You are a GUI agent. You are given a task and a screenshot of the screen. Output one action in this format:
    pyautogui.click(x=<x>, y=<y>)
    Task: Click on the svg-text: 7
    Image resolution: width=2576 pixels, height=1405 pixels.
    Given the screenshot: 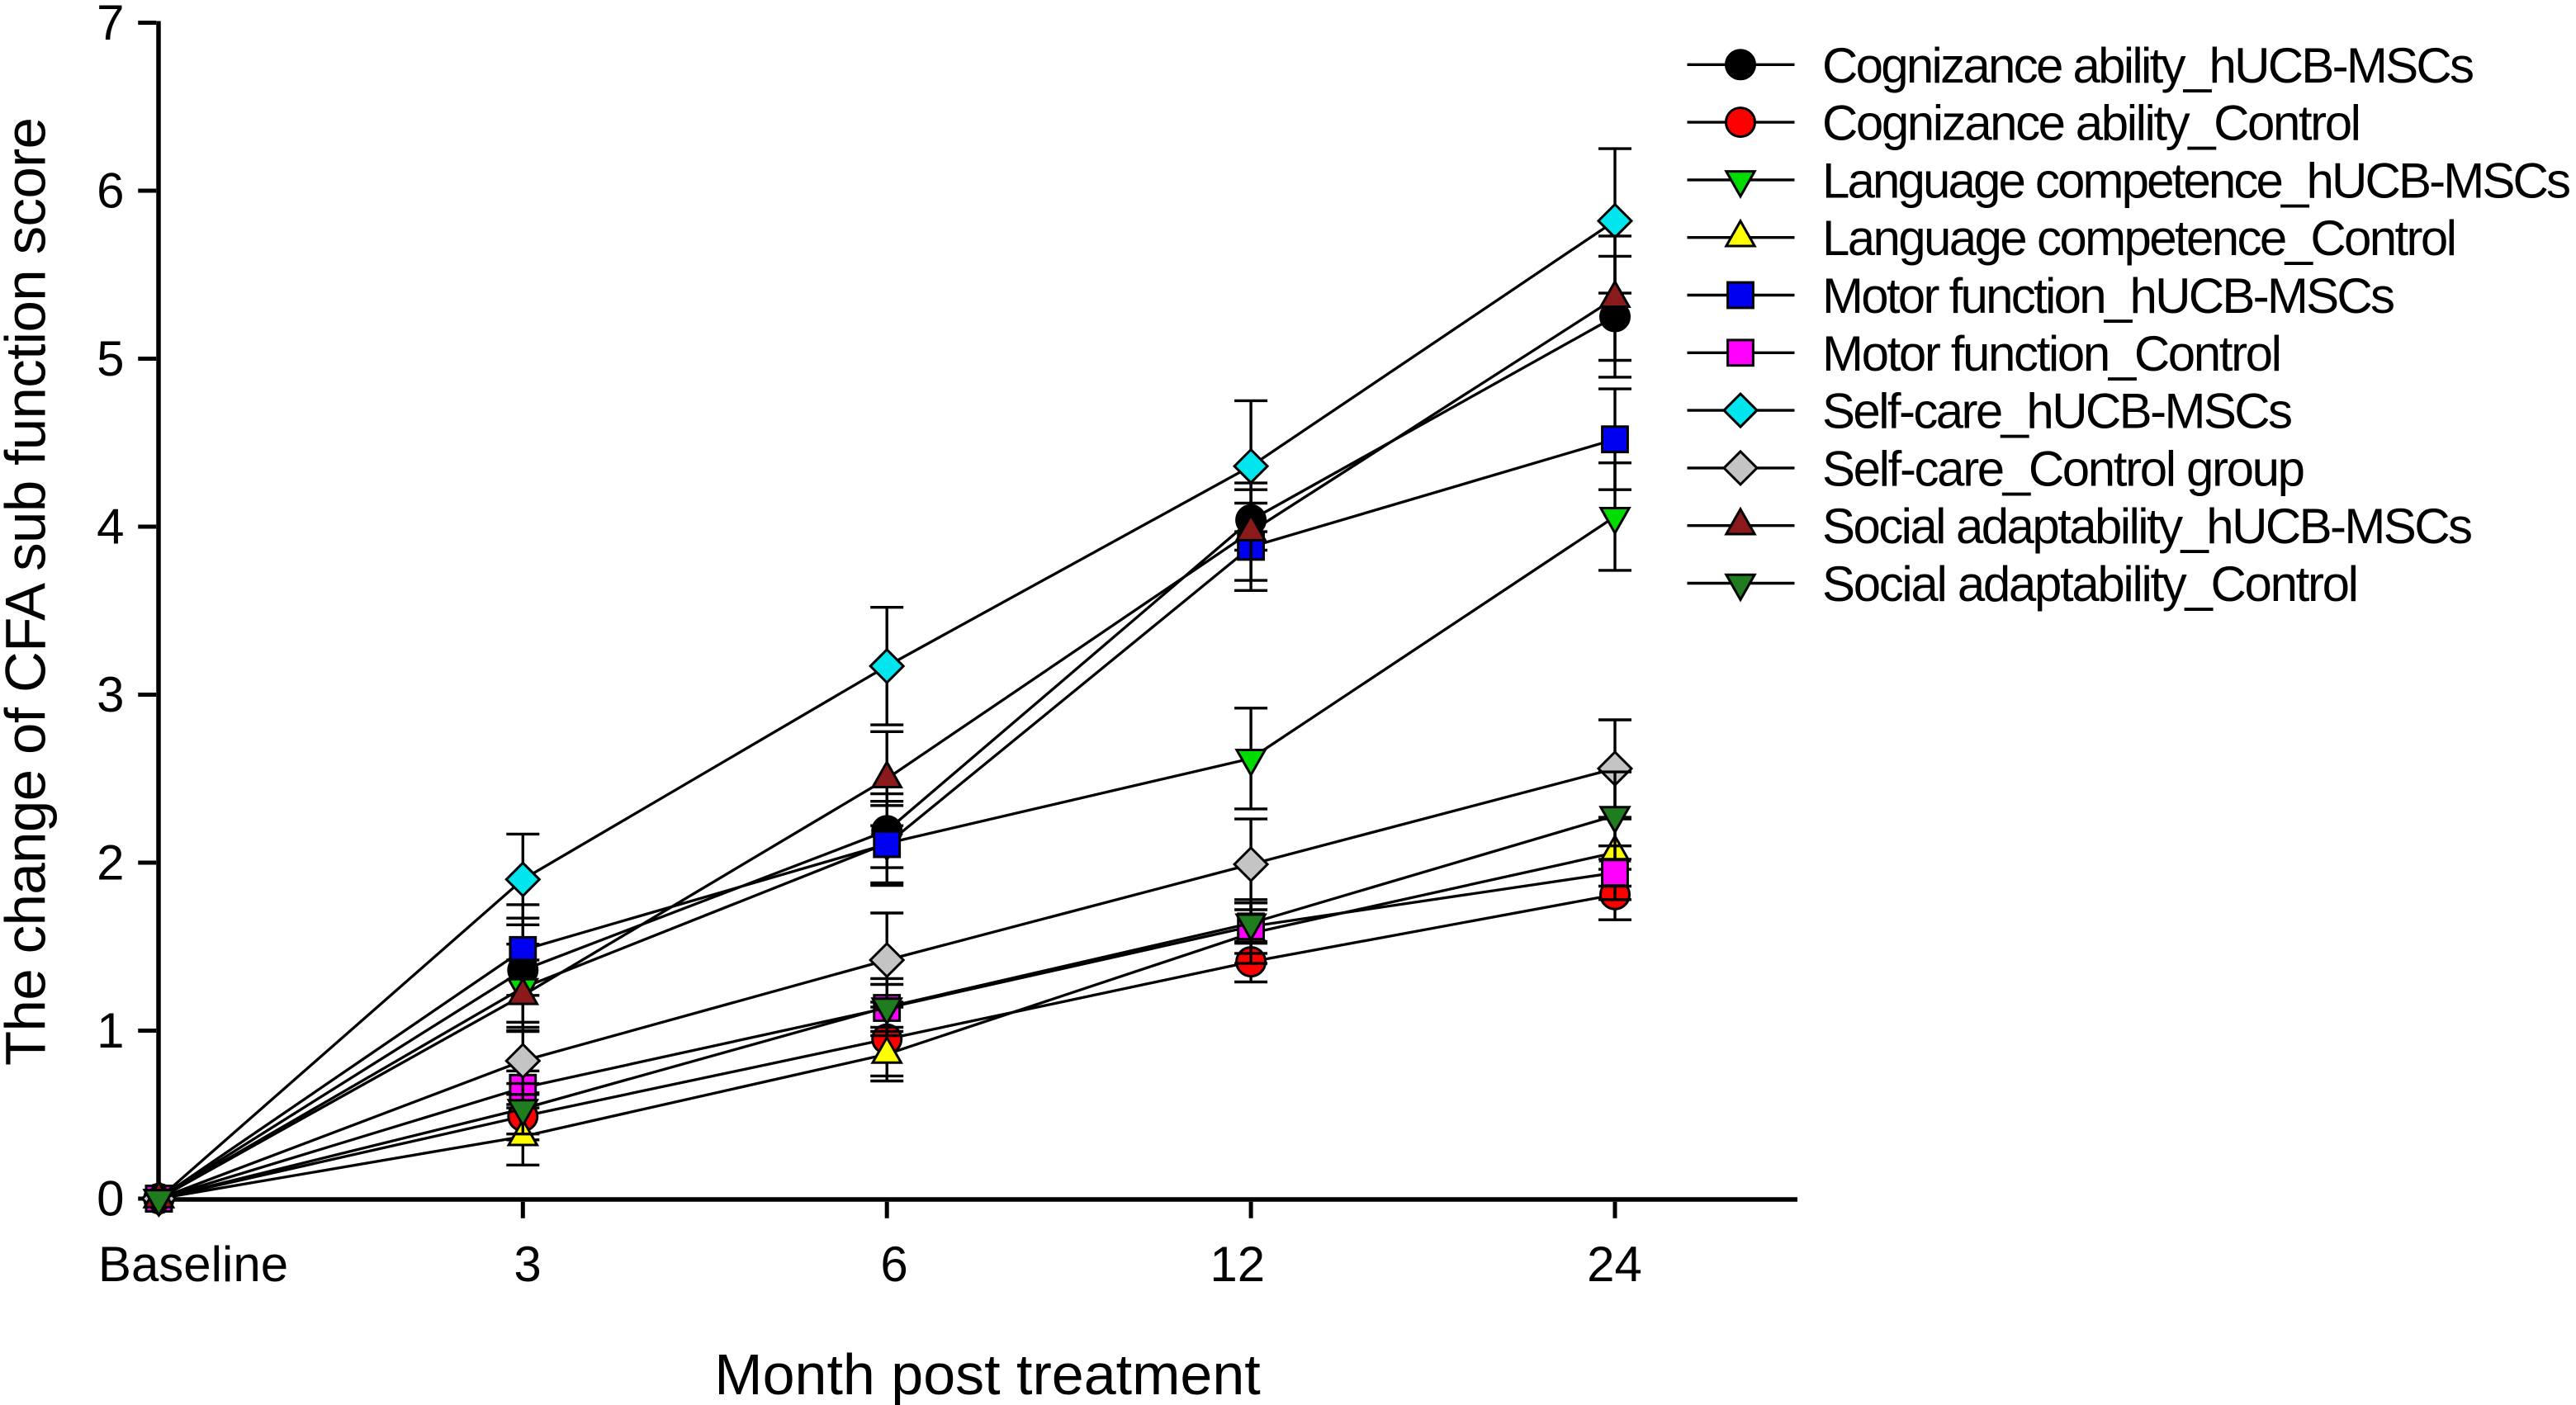 What is the action you would take?
    pyautogui.click(x=110, y=25)
    